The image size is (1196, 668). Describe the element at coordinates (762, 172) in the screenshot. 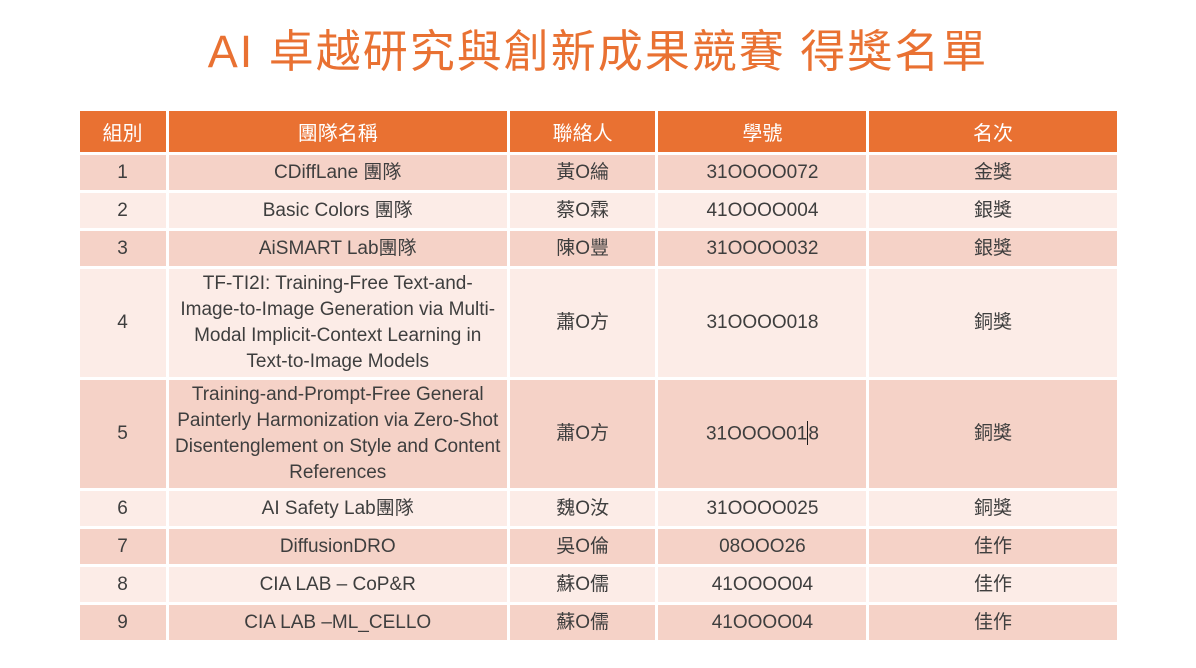

I see `student-id-cell: 31OOOO072` at that location.